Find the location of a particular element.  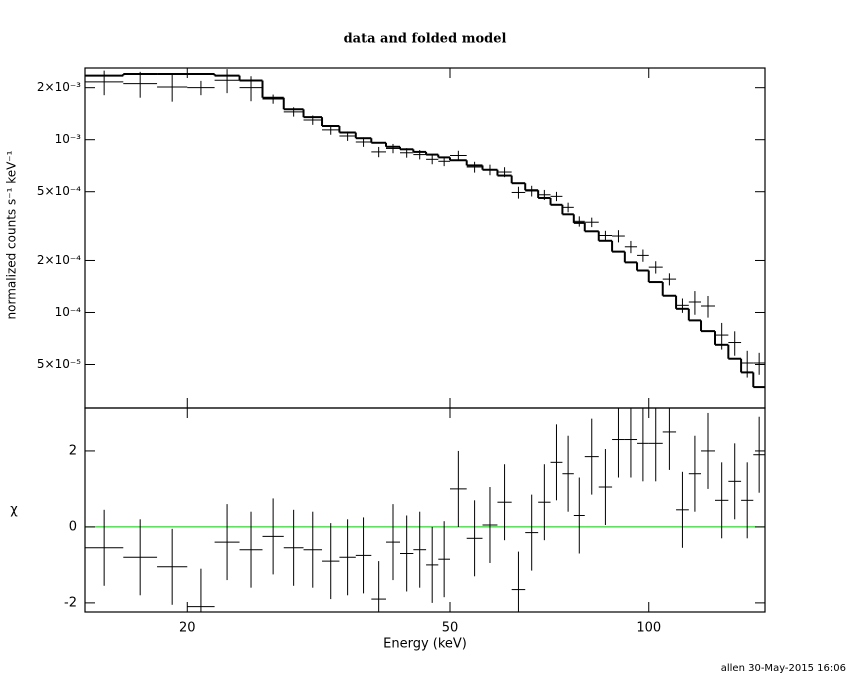

y-axis-label: normalized counts s⁻¹ keV⁻¹ is located at coordinates (12, 234).